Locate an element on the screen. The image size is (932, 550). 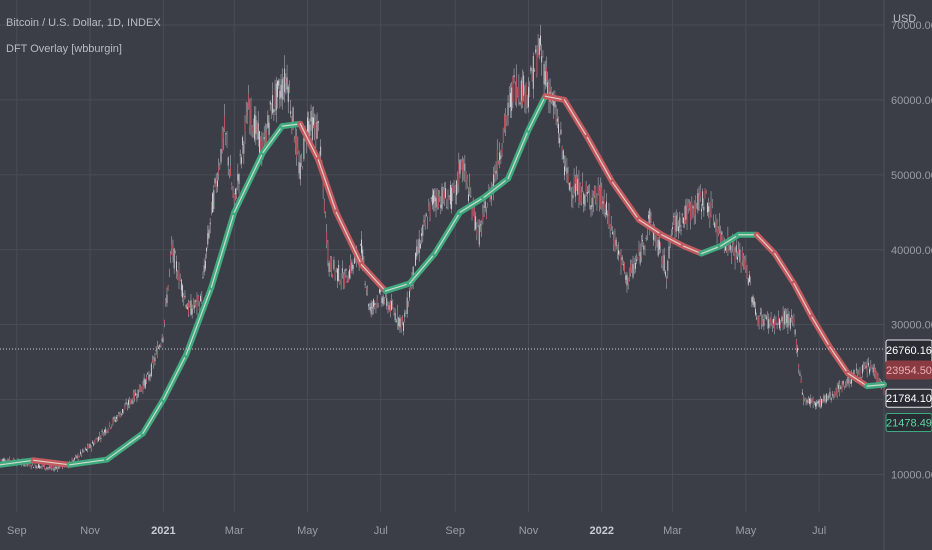
x-tick-label: Nov is located at coordinates (90, 531).